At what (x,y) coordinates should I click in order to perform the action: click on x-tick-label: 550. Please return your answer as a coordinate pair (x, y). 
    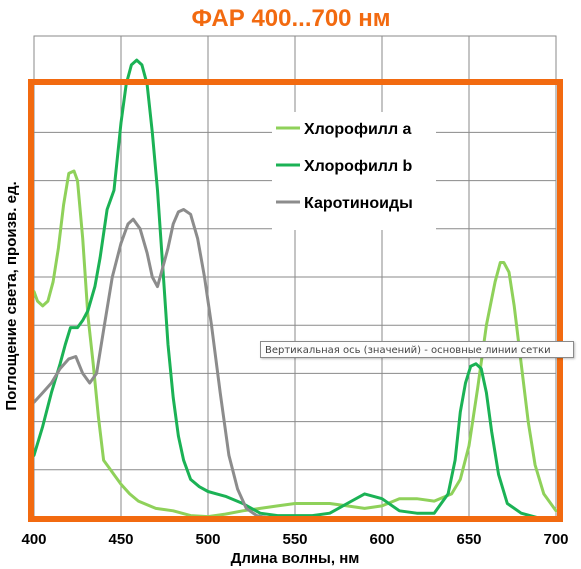
    Looking at the image, I should click on (294, 539).